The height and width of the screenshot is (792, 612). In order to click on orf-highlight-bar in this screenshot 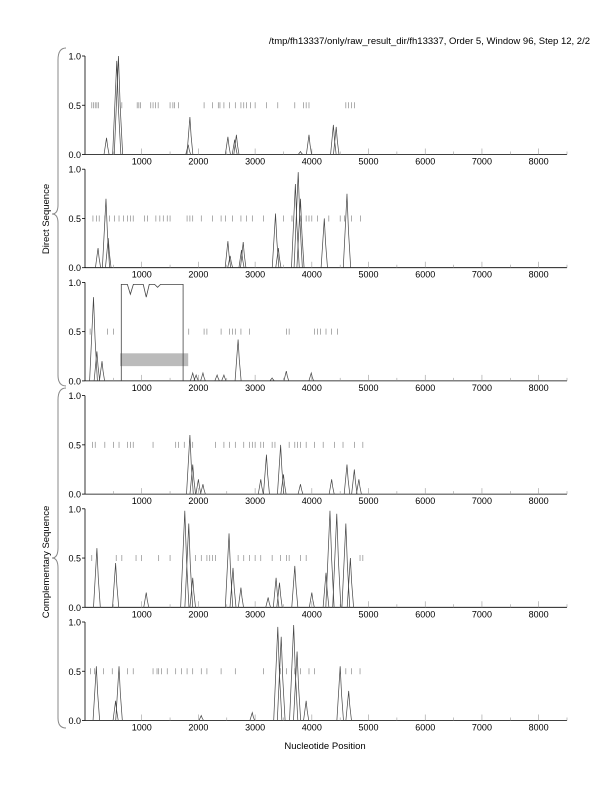, I will do `click(154, 360)`.